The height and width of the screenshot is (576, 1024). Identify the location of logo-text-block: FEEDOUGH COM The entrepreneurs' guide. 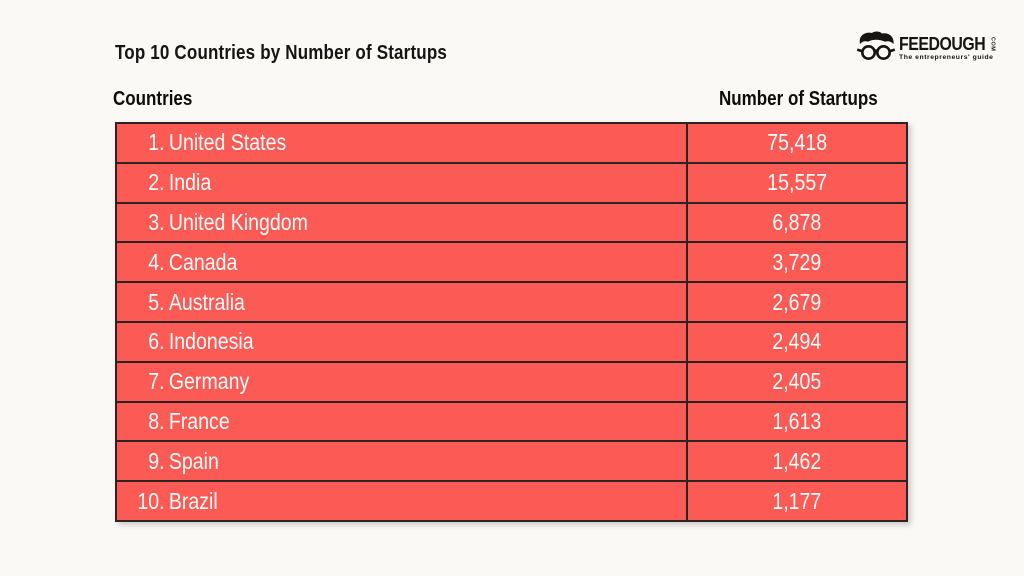
(947, 47).